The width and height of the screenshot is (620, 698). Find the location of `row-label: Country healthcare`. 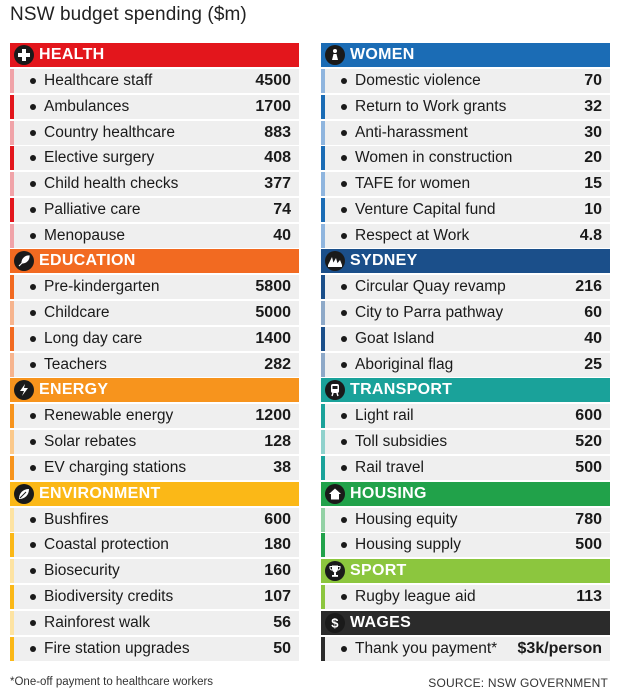

row-label: Country healthcare is located at coordinates (109, 132).